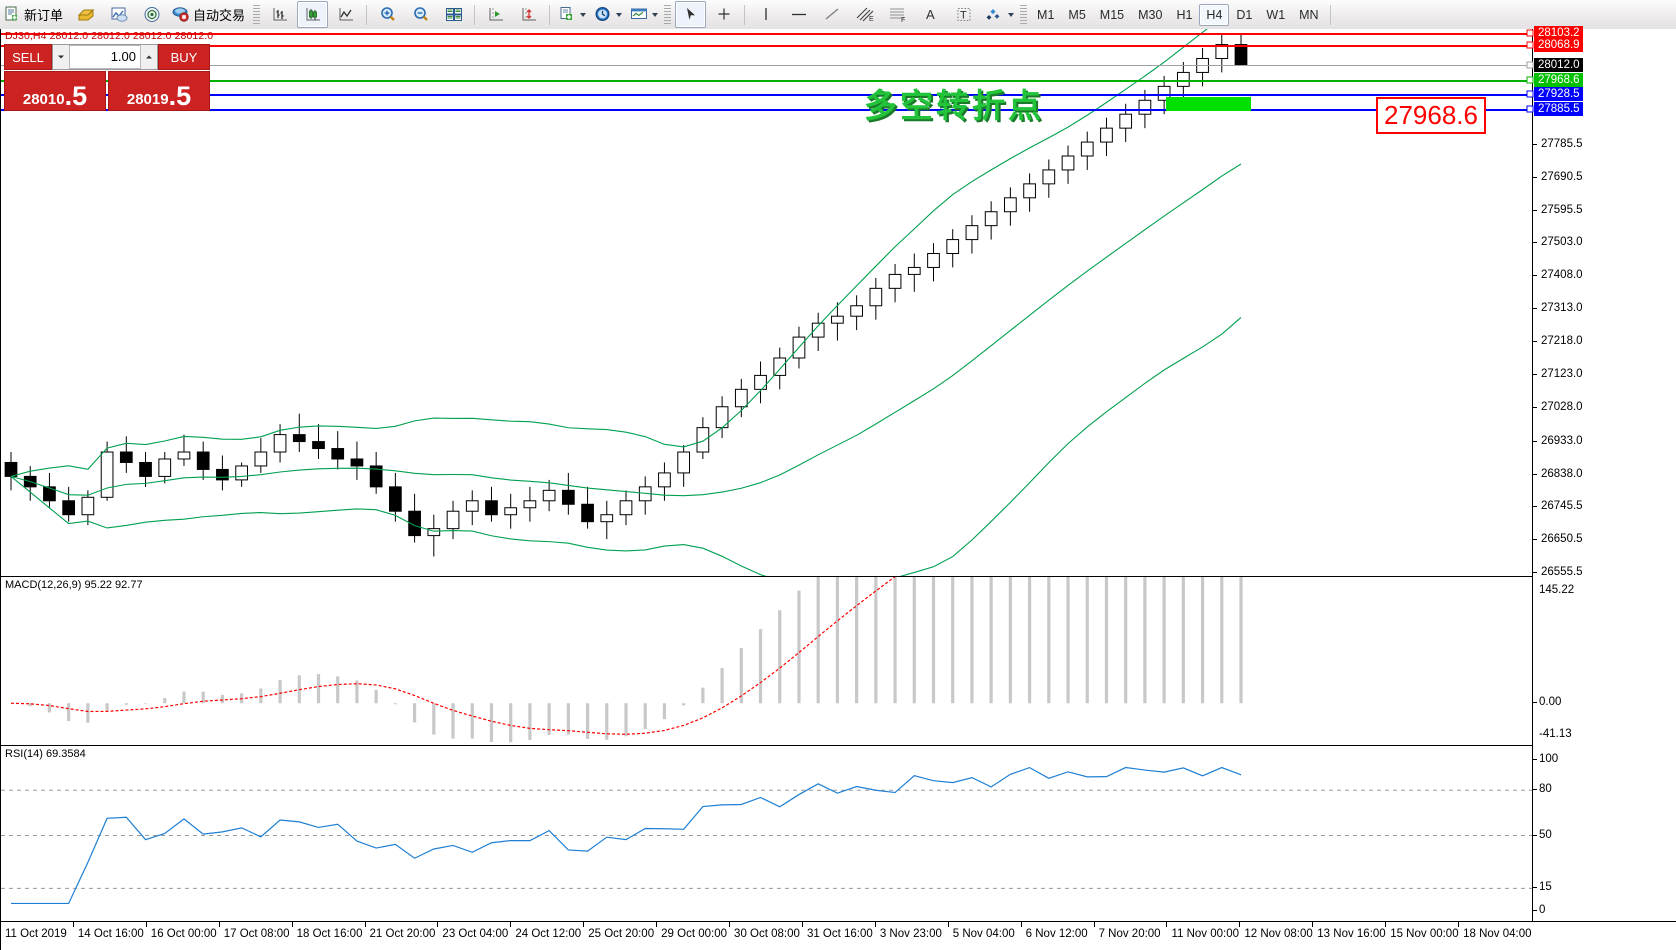  I want to click on shapes-button, so click(999, 14).